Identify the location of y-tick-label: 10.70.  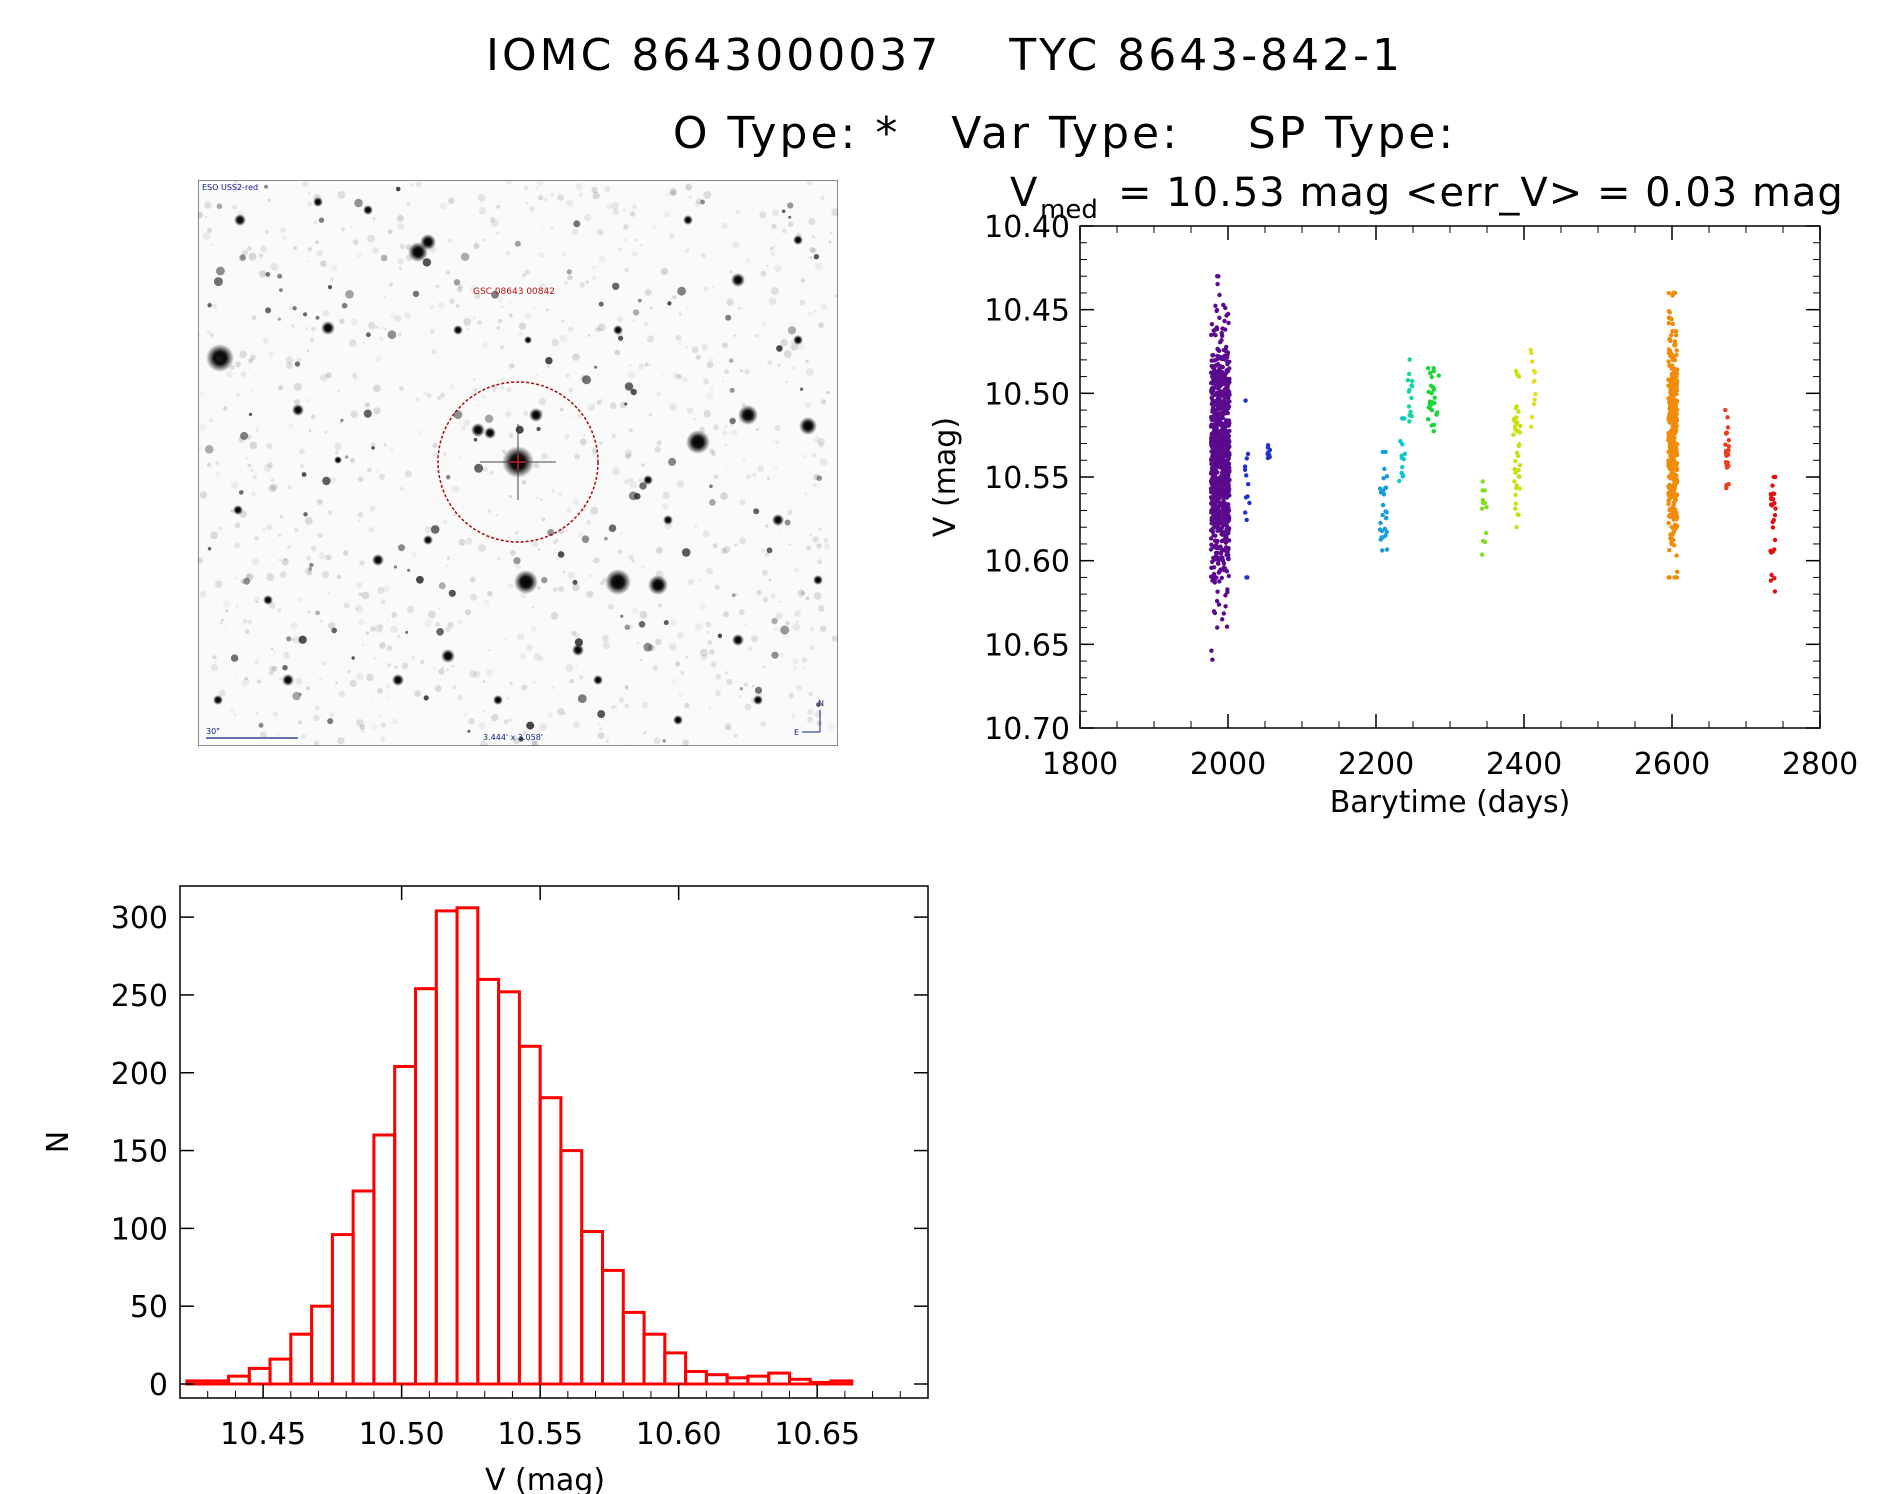
(1027, 729).